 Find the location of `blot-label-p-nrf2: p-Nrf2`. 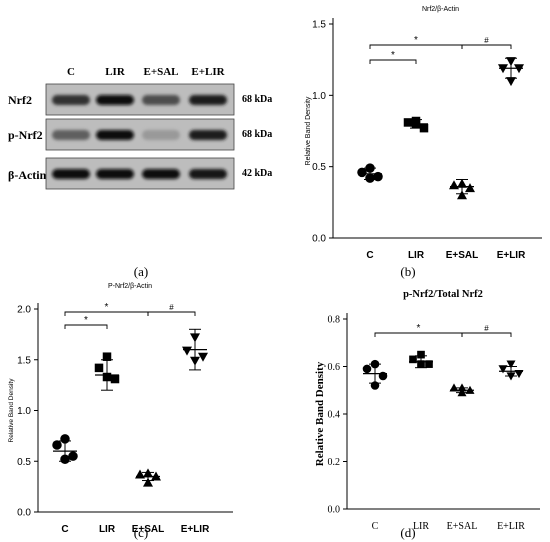

blot-label-p-nrf2: p-Nrf2 is located at coordinates (25, 135).